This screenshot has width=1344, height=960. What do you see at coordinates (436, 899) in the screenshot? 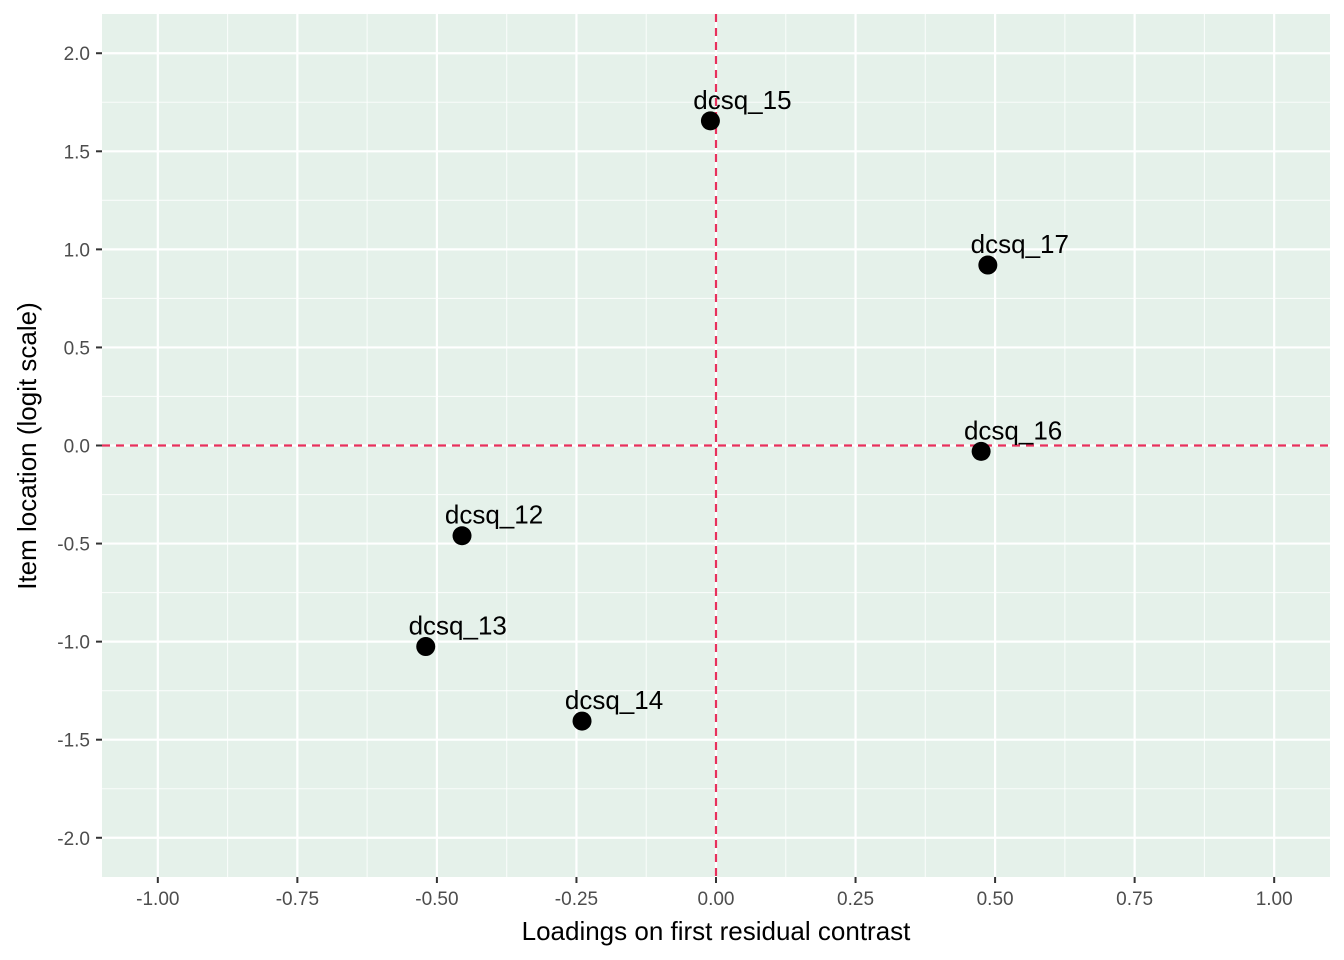
I see `x-tick-label: -0.50` at bounding box center [436, 899].